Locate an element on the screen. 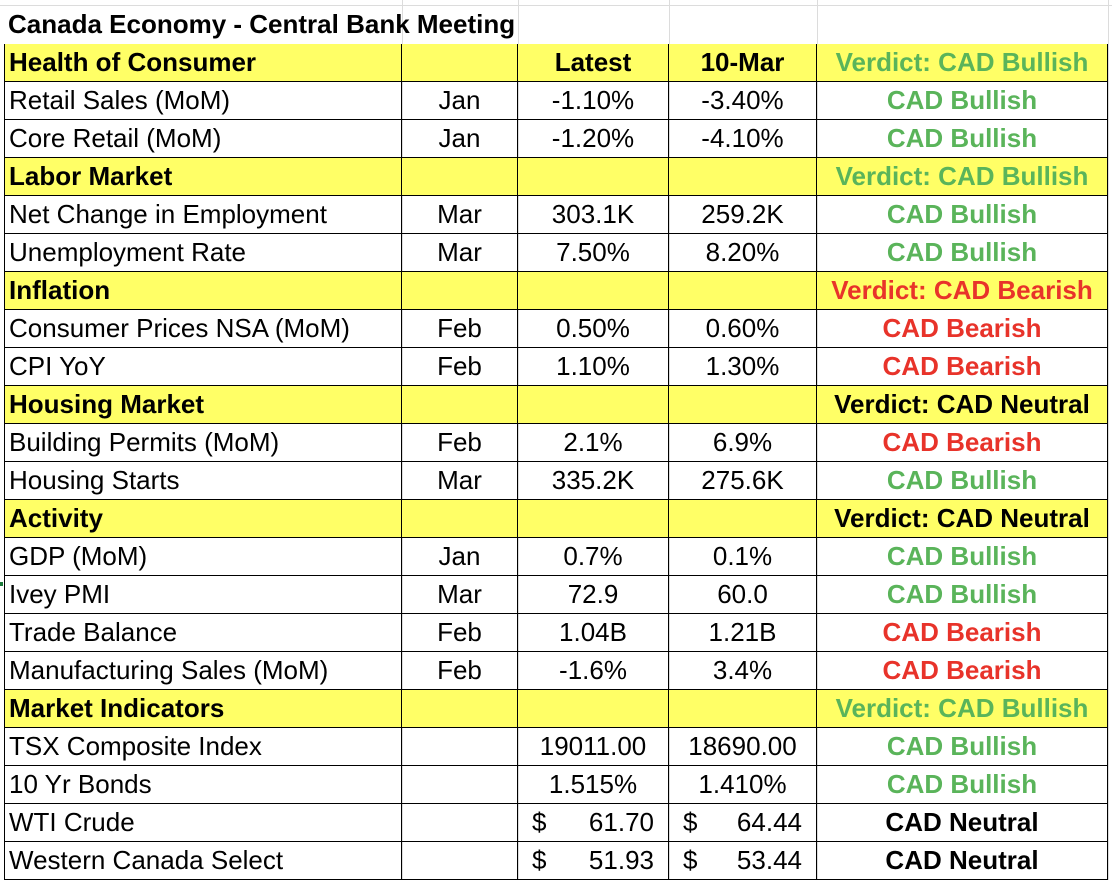 Image resolution: width=1112 pixels, height=880 pixels. indicator-name-cell: Unemployment Rate is located at coordinates (203, 253).